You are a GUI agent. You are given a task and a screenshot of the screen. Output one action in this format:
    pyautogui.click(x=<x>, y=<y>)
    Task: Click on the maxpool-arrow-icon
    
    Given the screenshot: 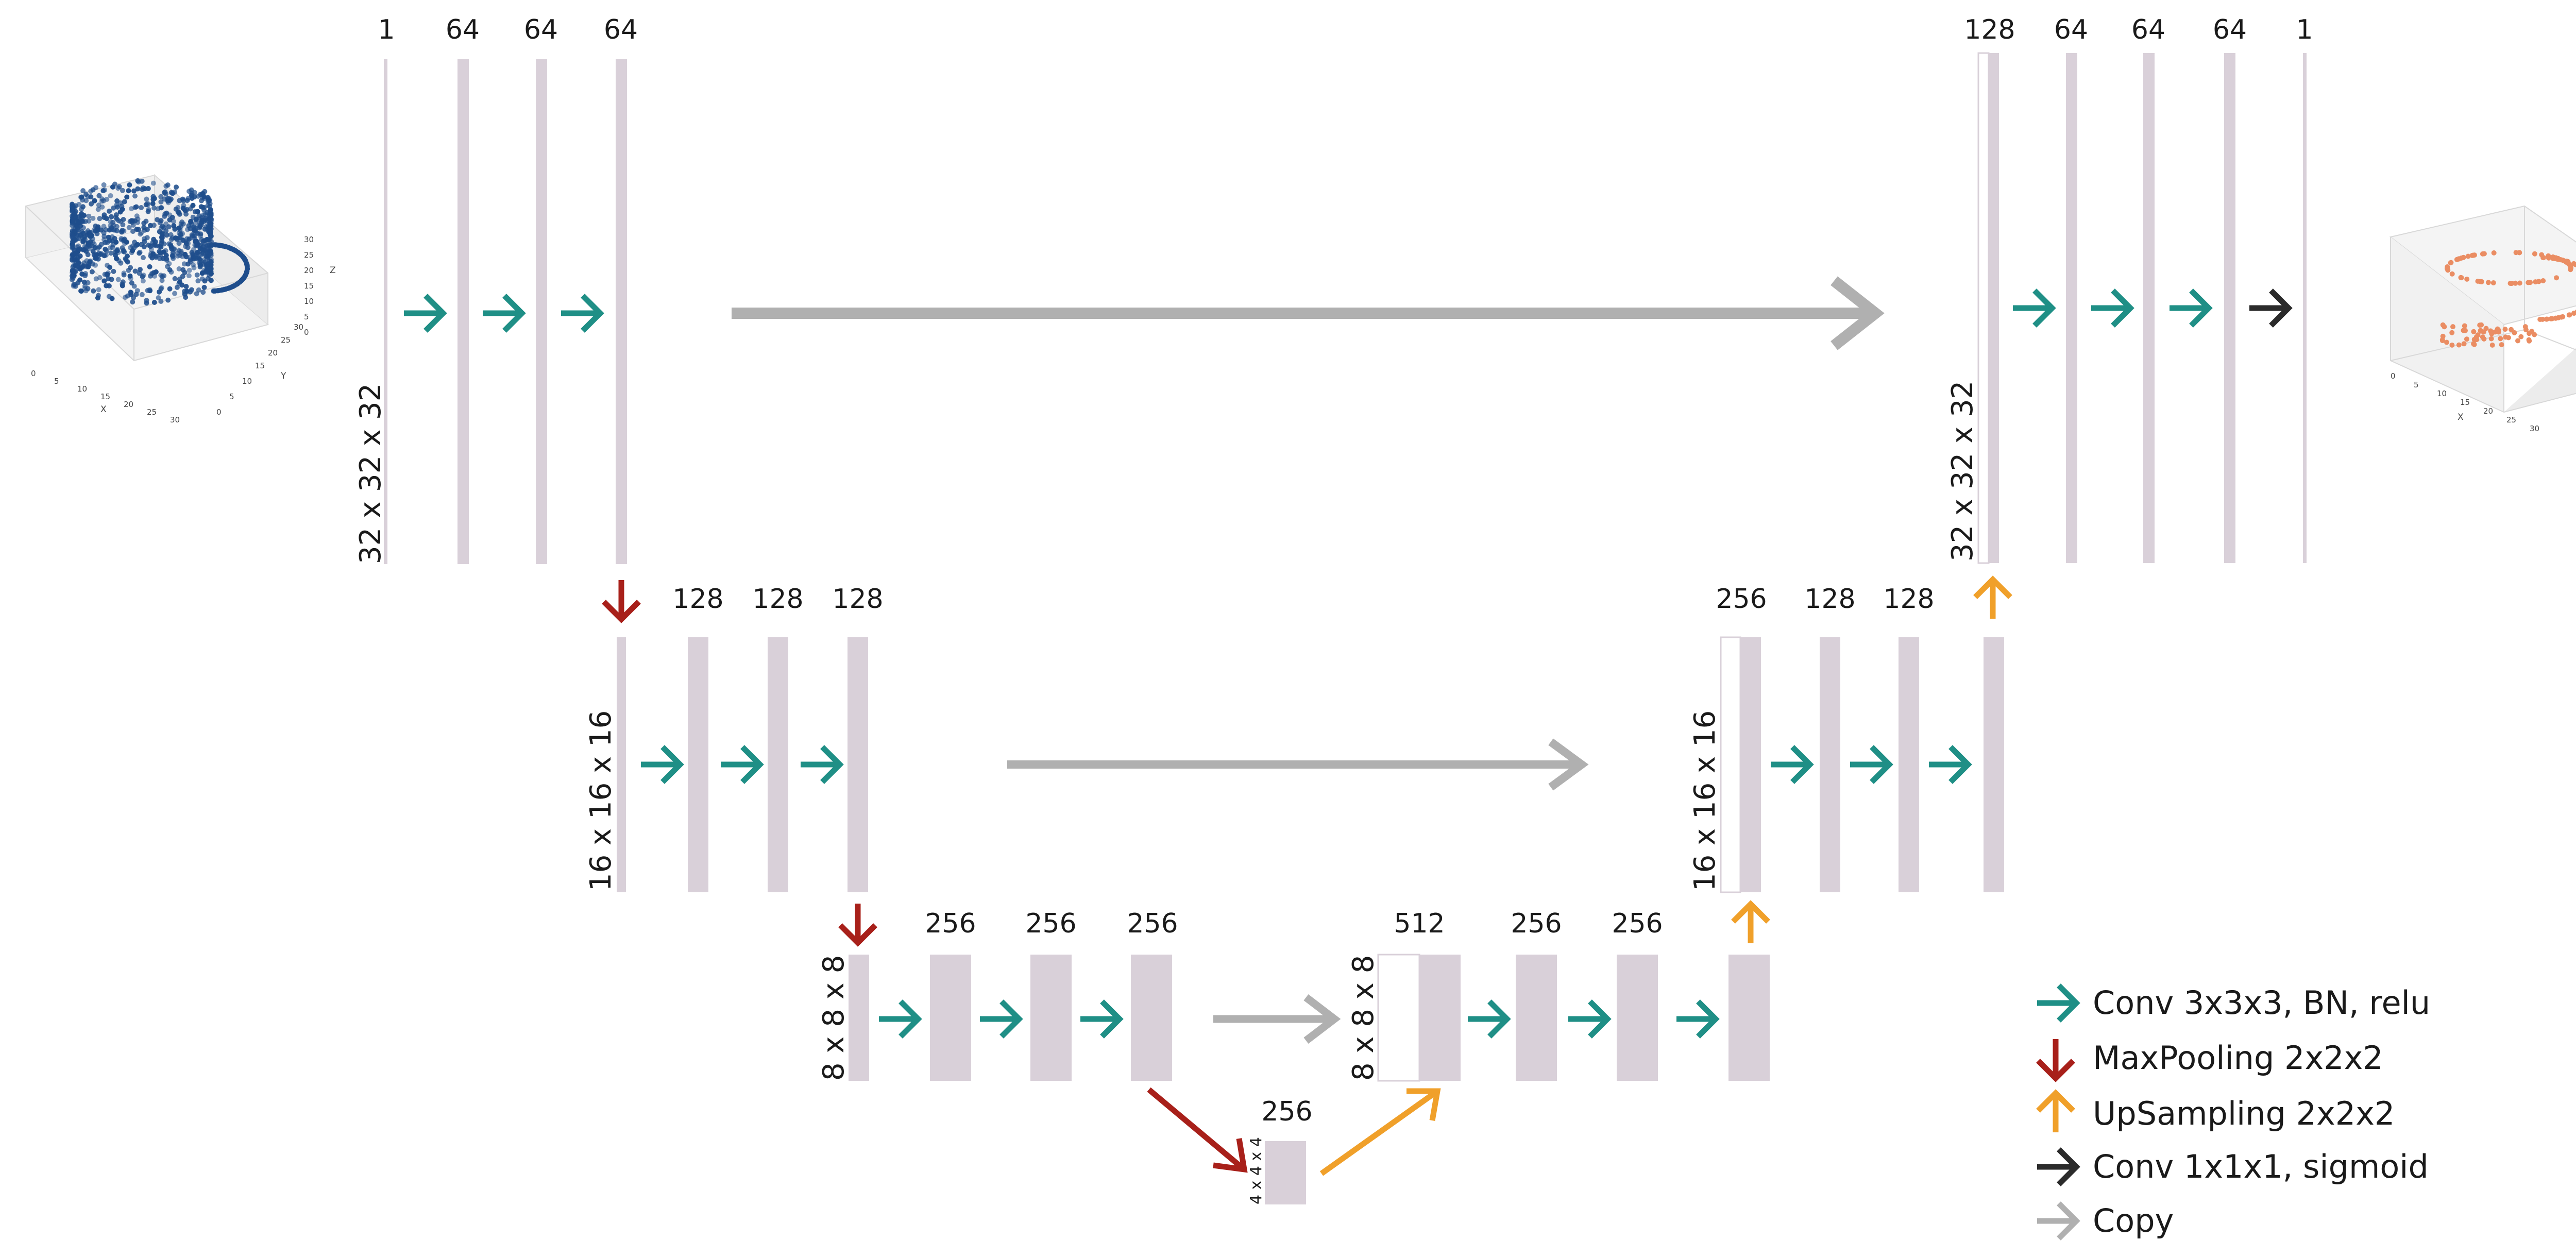 What is the action you would take?
    pyautogui.click(x=857, y=924)
    